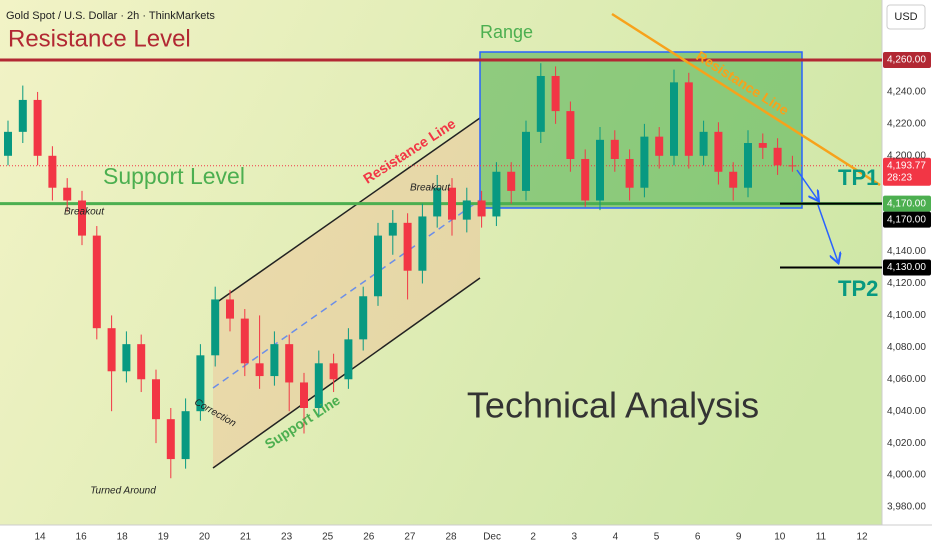 Image resolution: width=932 pixels, height=550 pixels. I want to click on y-tick-label: 4,240.00, so click(906, 92).